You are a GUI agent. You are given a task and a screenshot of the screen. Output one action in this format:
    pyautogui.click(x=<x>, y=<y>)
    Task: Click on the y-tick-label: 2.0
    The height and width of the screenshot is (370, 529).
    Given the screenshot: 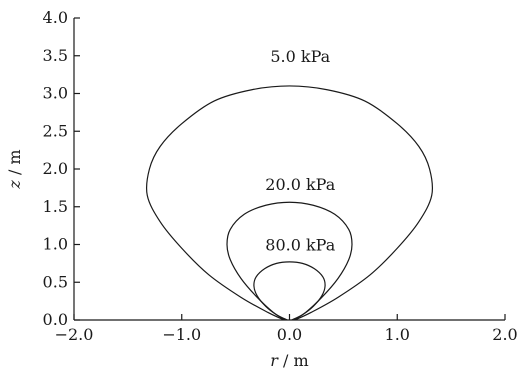 What is the action you would take?
    pyautogui.click(x=55, y=168)
    